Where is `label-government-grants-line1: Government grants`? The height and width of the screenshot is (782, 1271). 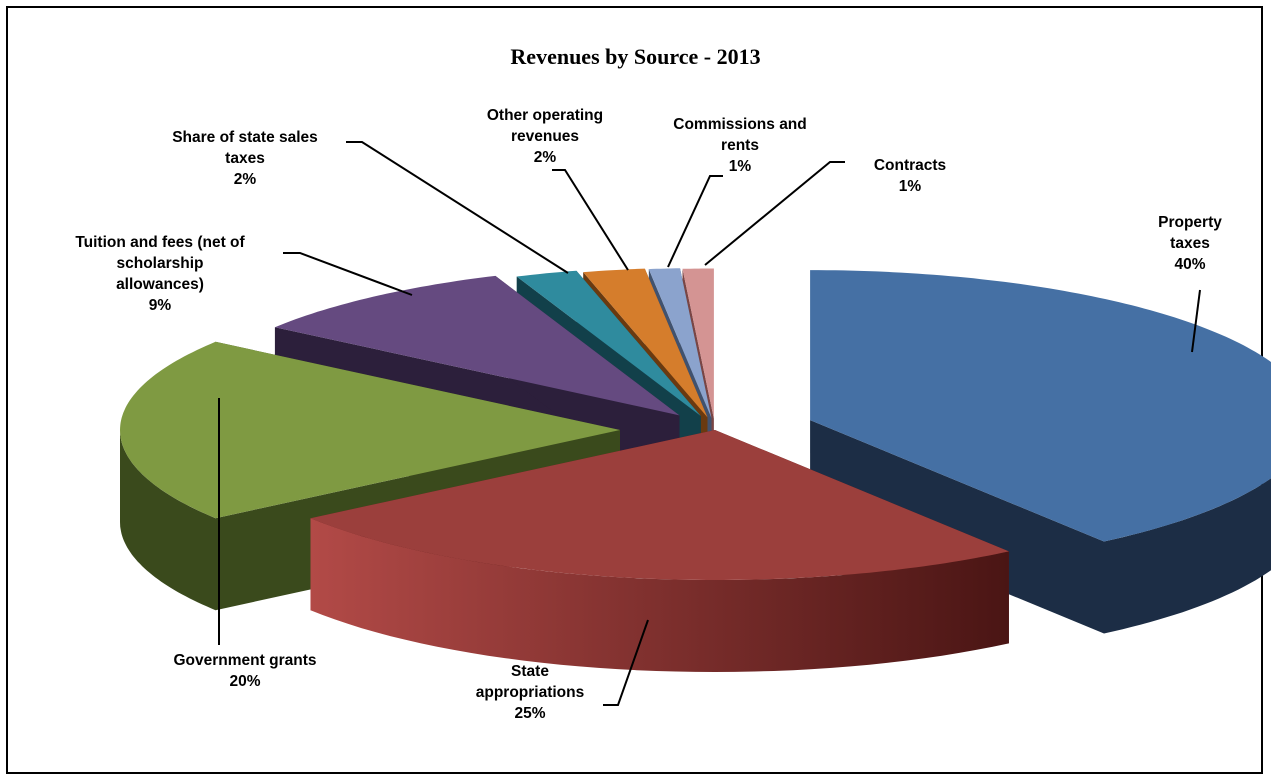 label-government-grants-line1: Government grants is located at coordinates (245, 660).